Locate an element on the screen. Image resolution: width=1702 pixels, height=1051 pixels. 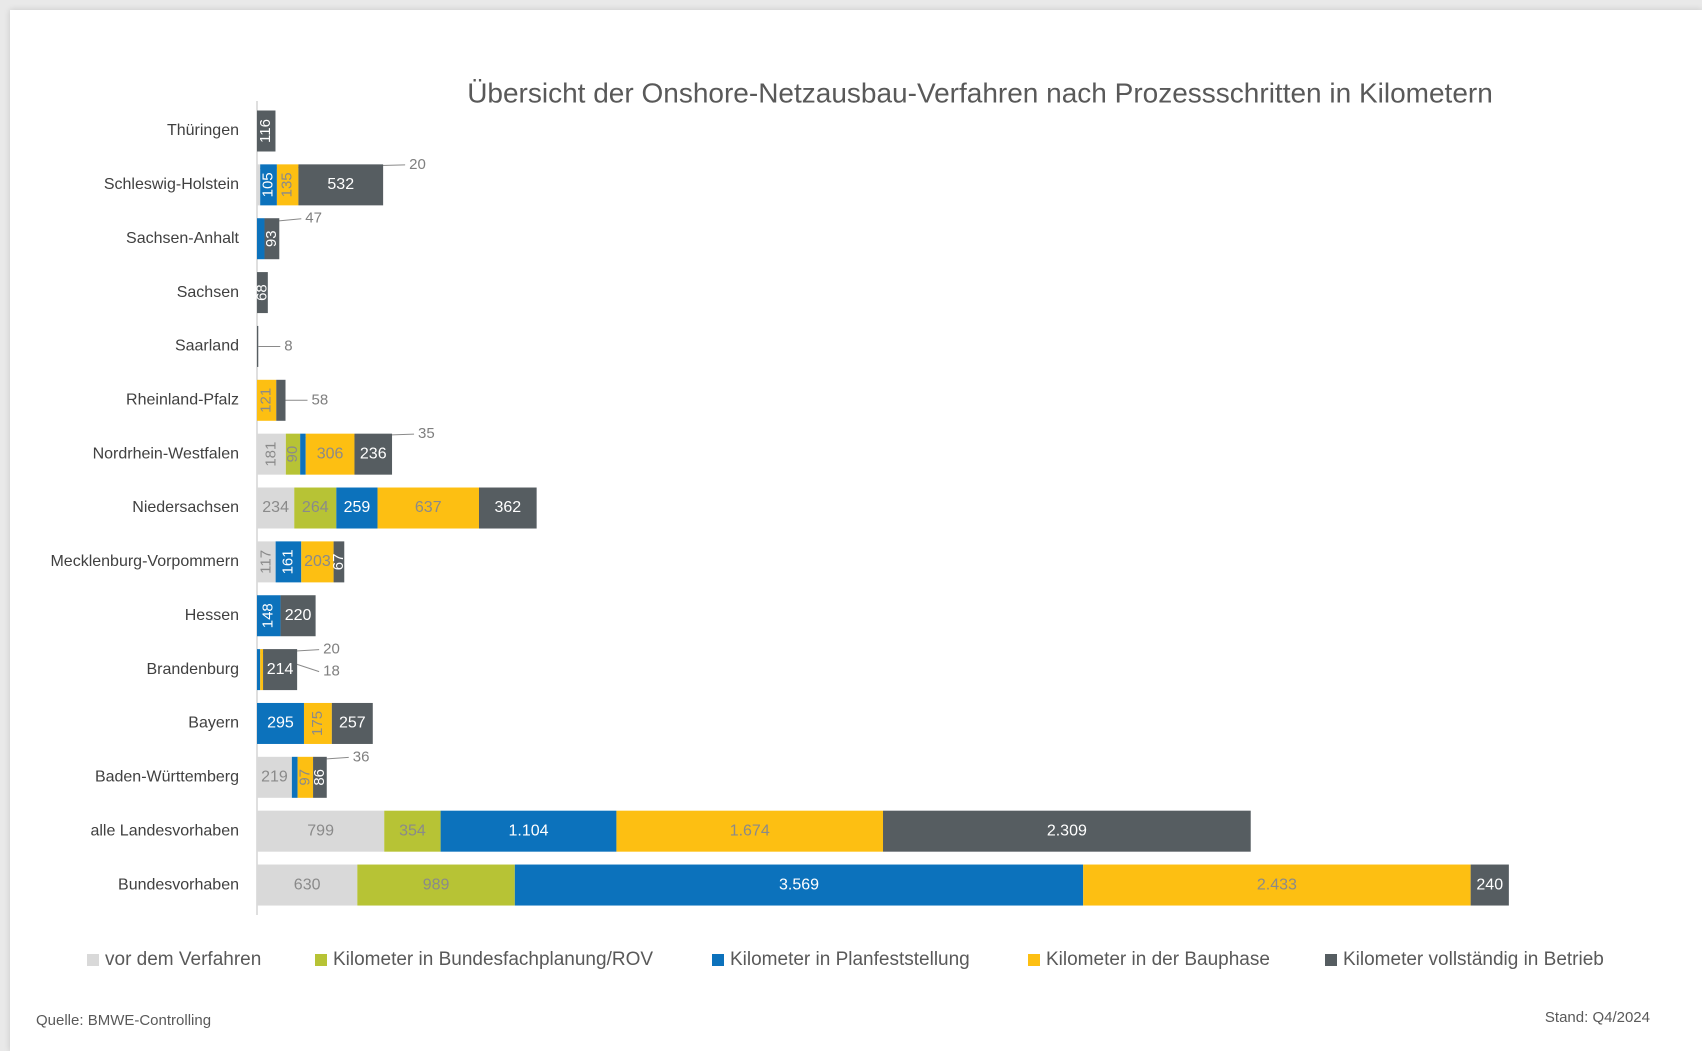
category-label: Sachsen is located at coordinates (208, 292).